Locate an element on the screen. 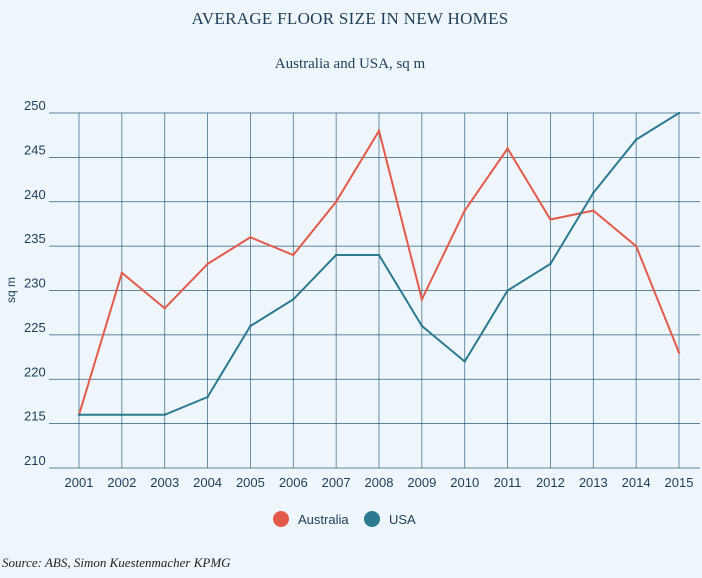  y-tick-label: 225 is located at coordinates (35, 327).